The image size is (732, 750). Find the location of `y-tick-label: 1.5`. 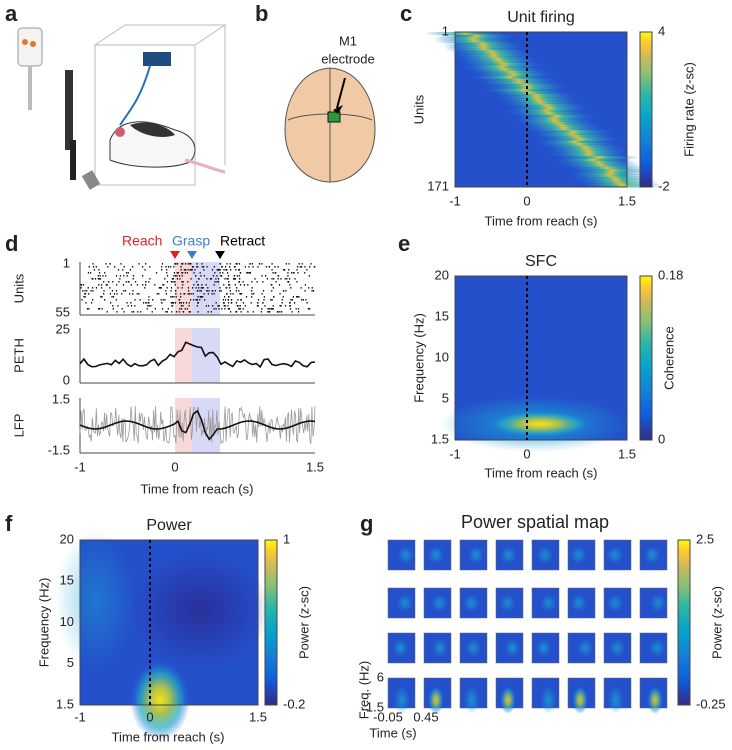

y-tick-label: 1.5 is located at coordinates (440, 438).